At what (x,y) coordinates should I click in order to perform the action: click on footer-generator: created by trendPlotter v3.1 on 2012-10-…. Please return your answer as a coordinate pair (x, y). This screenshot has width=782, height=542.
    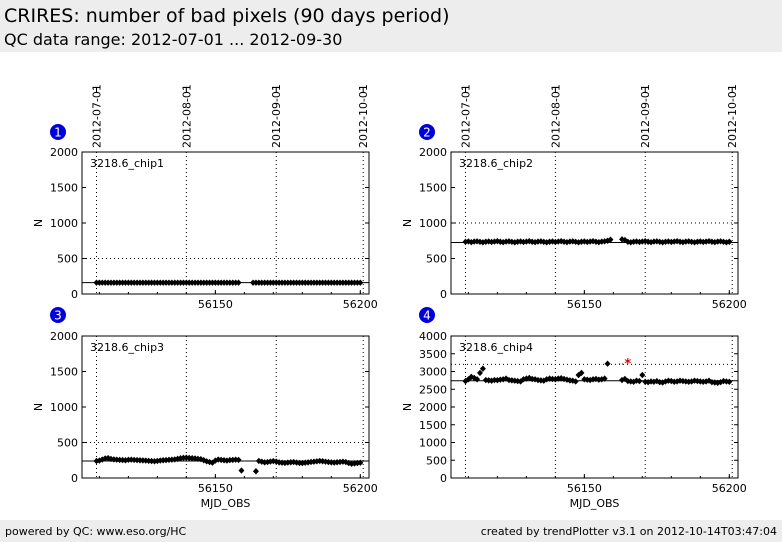
    Looking at the image, I should click on (628, 531).